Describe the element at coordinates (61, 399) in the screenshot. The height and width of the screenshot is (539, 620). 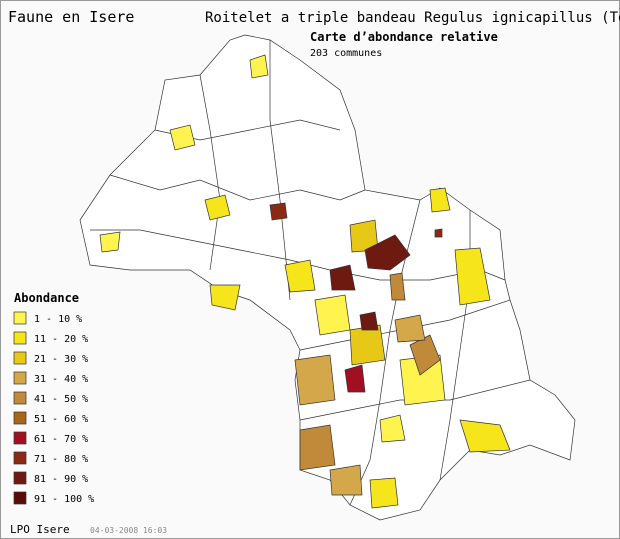
I see `legend-label: 41 - 50 %` at that location.